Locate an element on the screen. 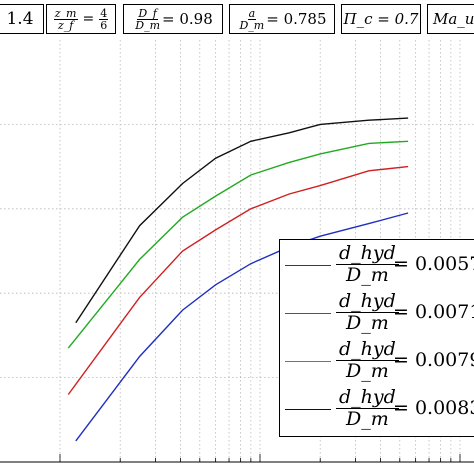 Image resolution: width=474 pixels, height=474 pixels. zm-val-num: 4 is located at coordinates (104, 13).